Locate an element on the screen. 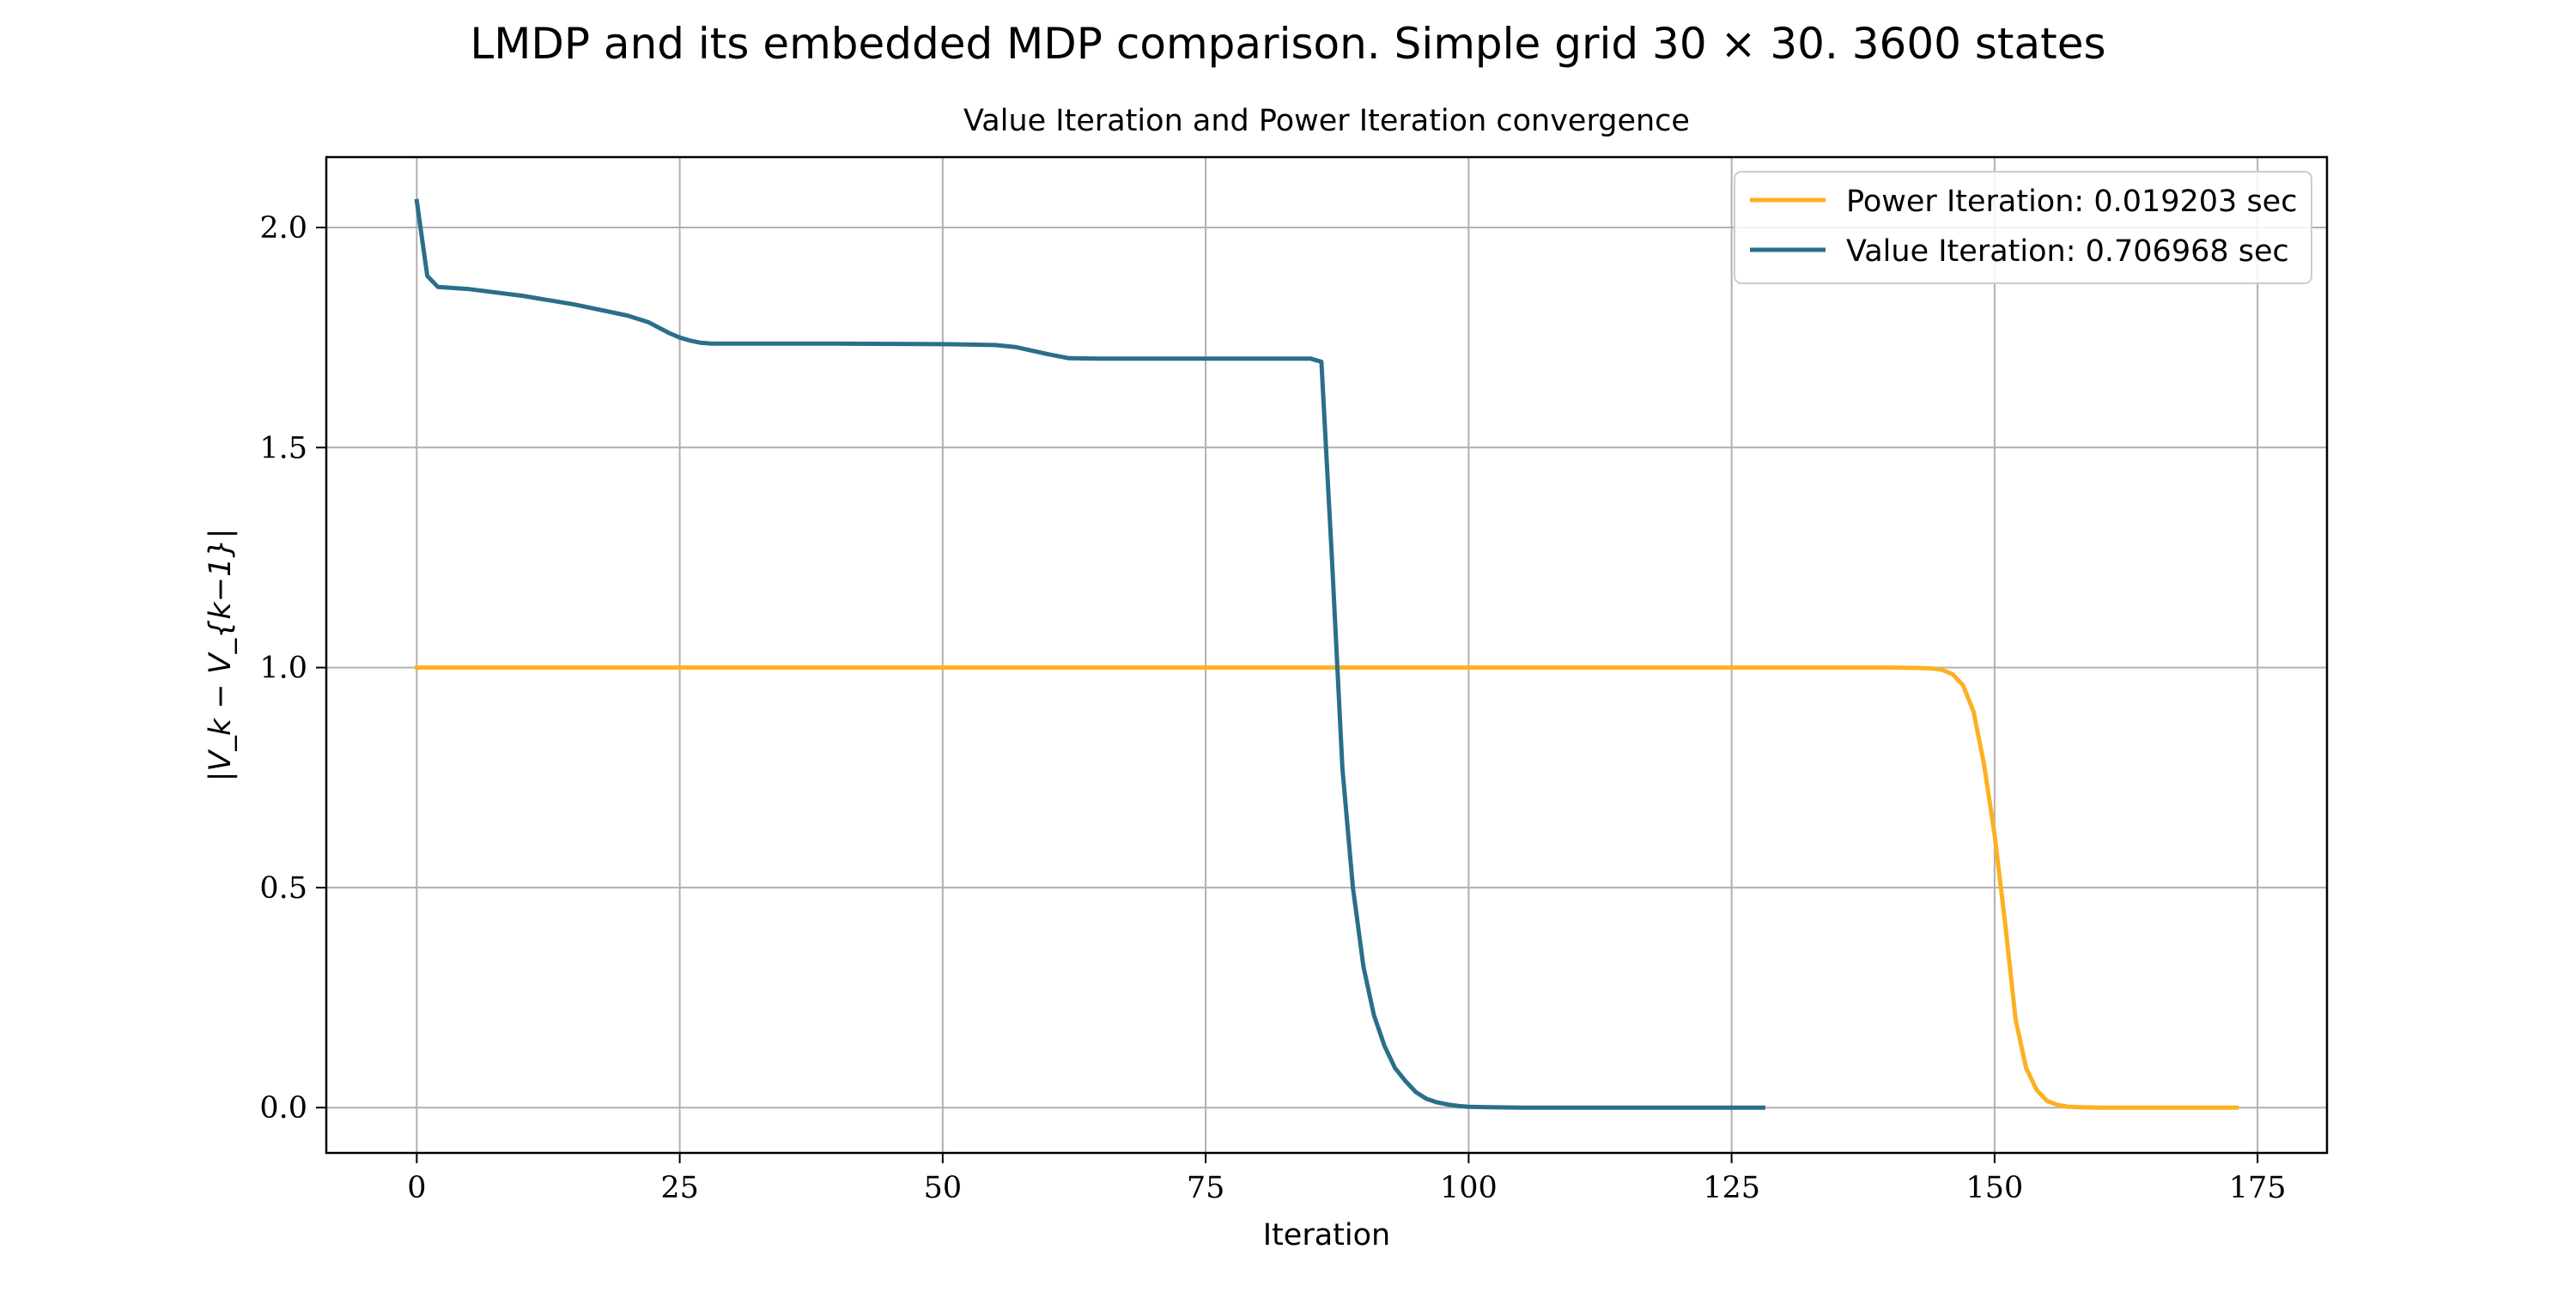 The image size is (2576, 1292). y-axis-label: |V_k − V_{k−1}| is located at coordinates (221, 655).